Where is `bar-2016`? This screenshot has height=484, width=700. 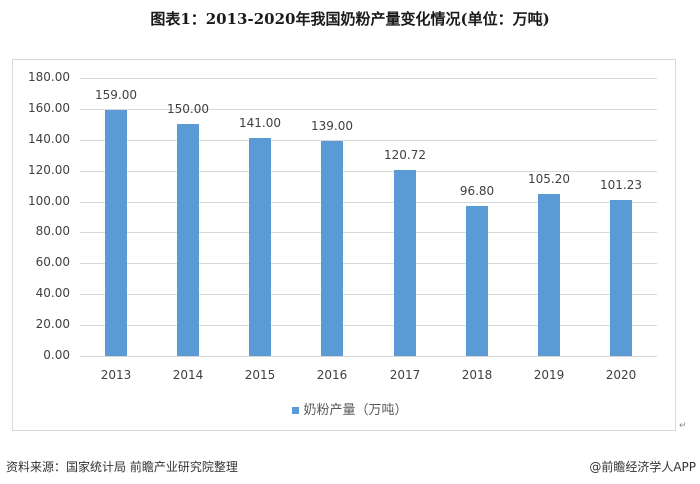
bar-2016 is located at coordinates (332, 248).